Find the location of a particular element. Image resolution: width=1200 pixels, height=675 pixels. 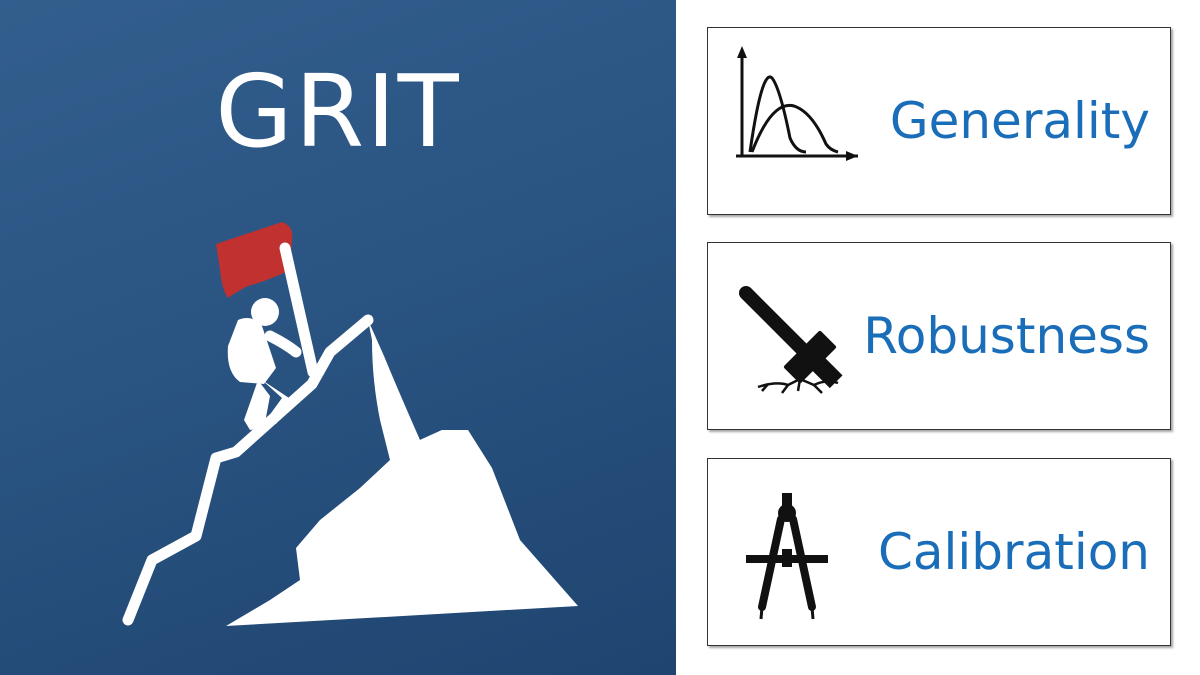

drawing-compass-icon is located at coordinates (787, 556).